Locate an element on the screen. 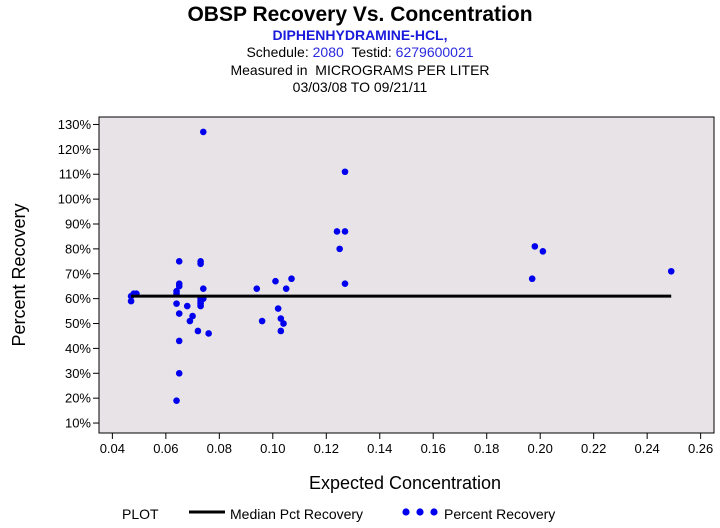 The image size is (720, 528). y-tick-label: 50% is located at coordinates (78, 323).